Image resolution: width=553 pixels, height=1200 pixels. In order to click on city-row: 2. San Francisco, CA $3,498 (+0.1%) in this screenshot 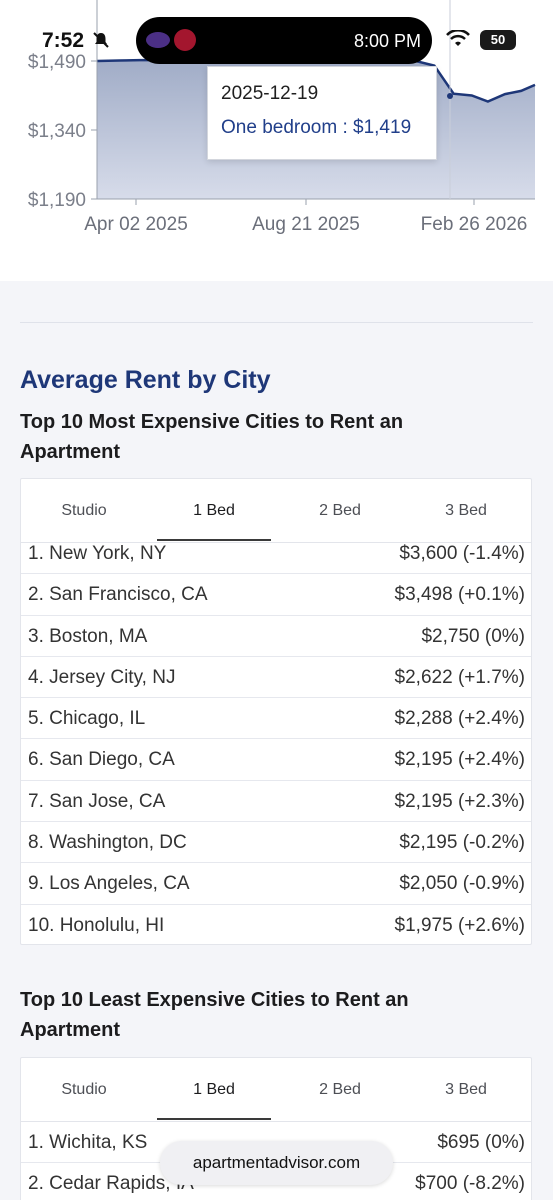, I will do `click(276, 595)`.